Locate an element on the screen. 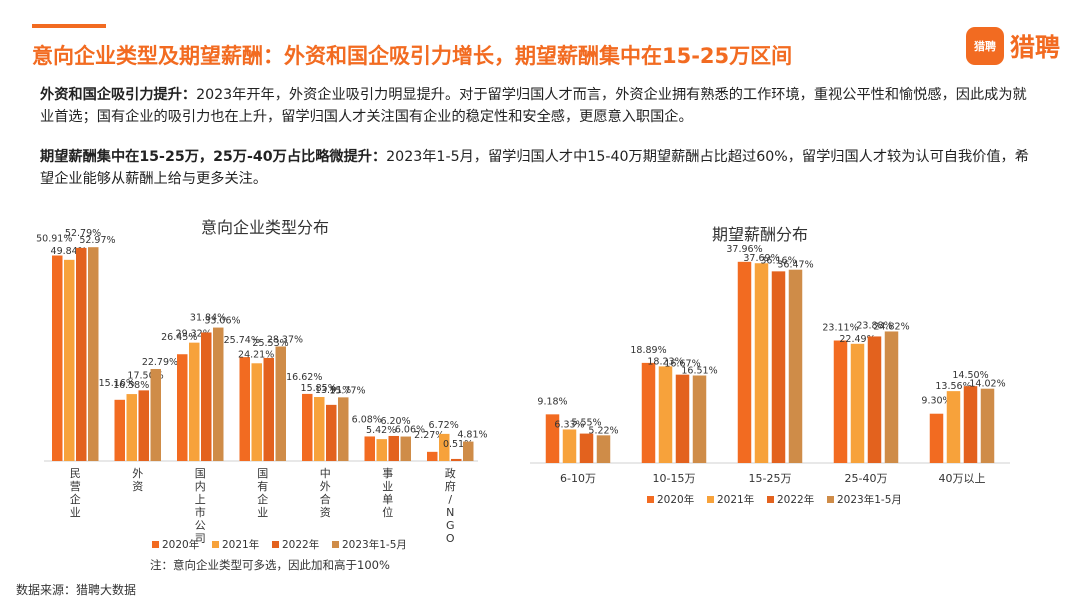 The image size is (1080, 607). category-label-char: 政 is located at coordinates (450, 473).